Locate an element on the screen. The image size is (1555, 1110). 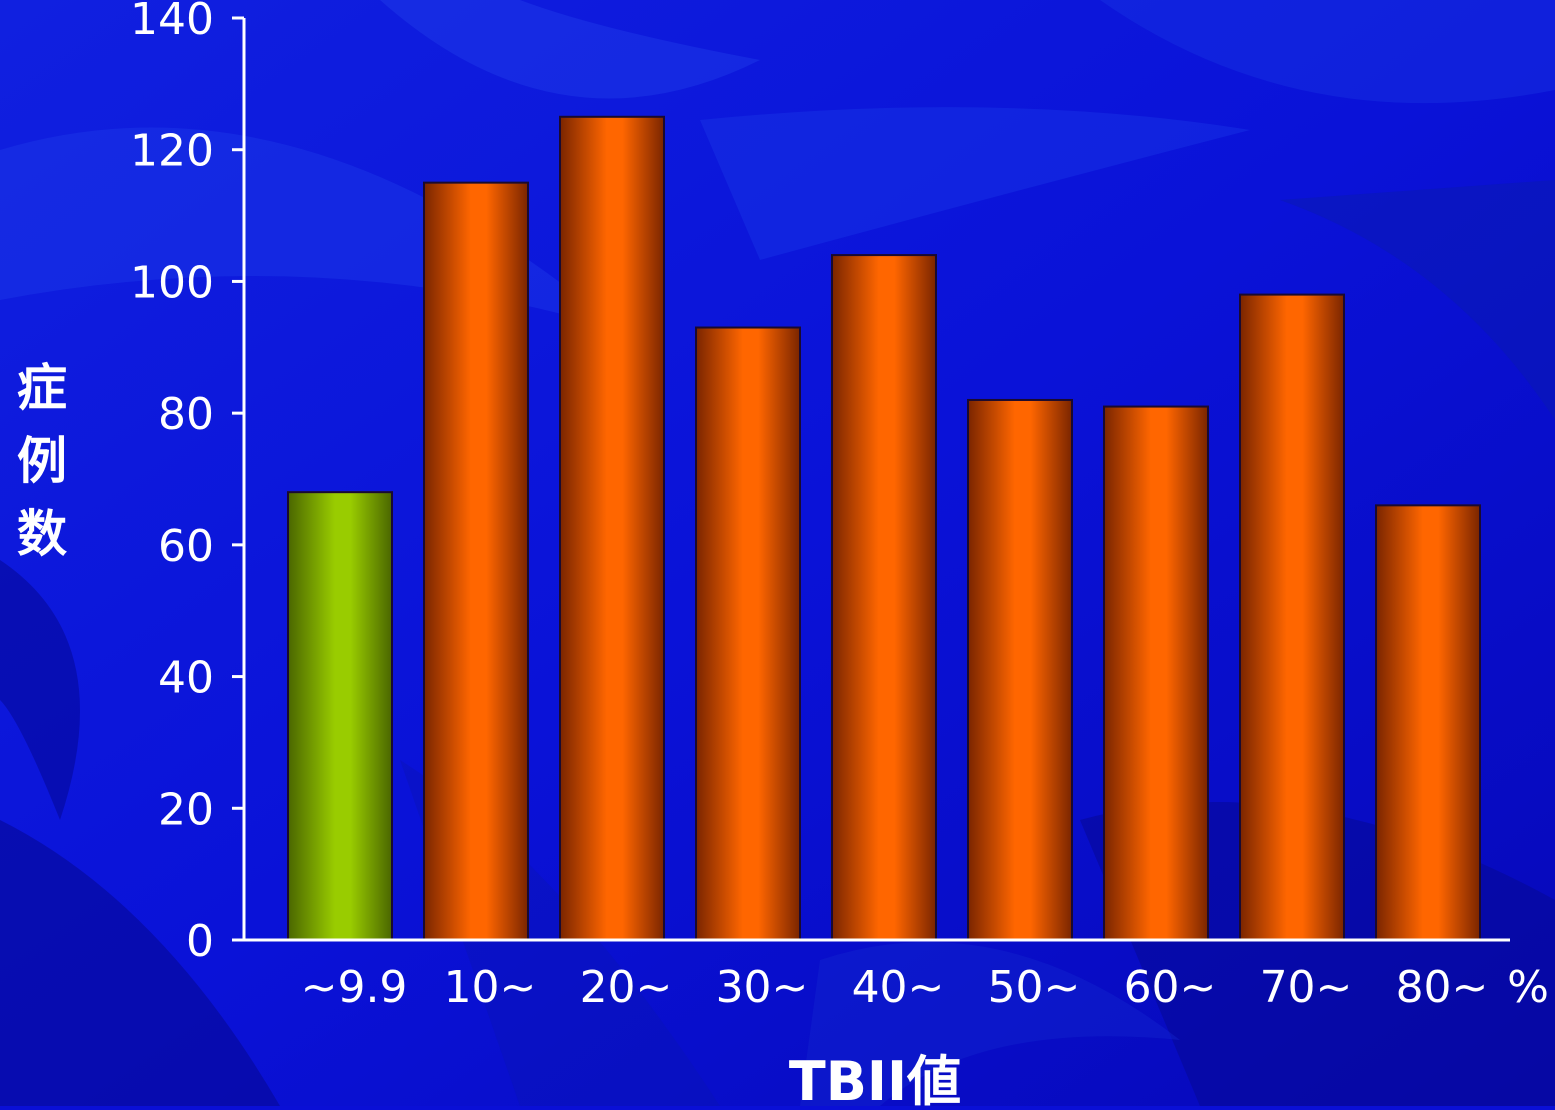
y-tick-label: 120 is located at coordinates (172, 151).